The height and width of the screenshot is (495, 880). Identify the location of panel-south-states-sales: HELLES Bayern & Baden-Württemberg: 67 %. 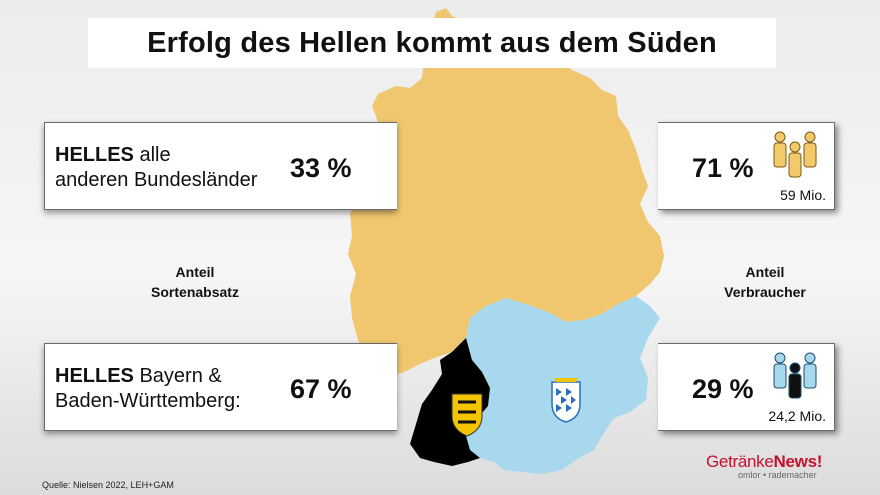
(220, 387).